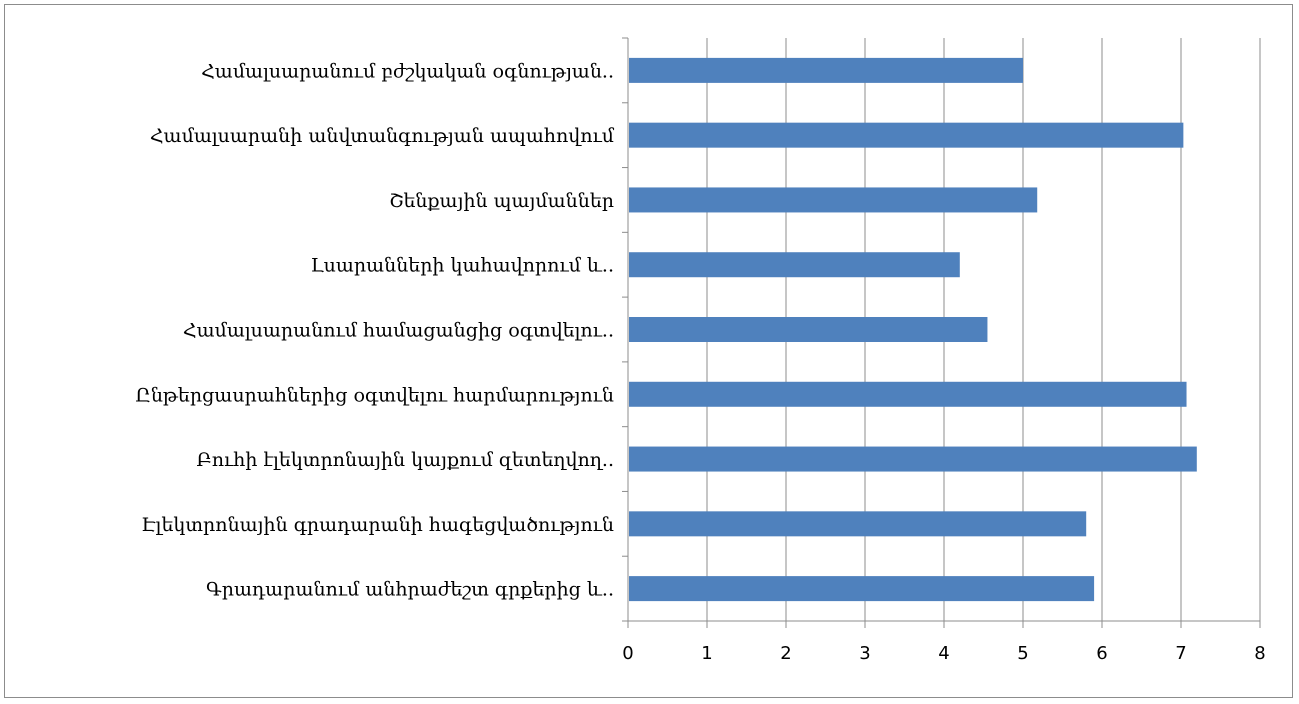 Image resolution: width=1299 pixels, height=704 pixels. Describe the element at coordinates (462, 266) in the screenshot. I see `category-label-6: Լսարանների կահավորում և..` at that location.